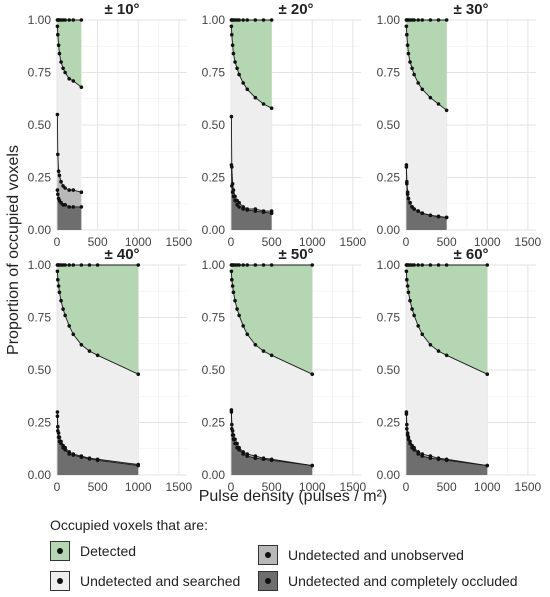  I want to click on legend-label-undetected-unobserved: Undetected and unobserved, so click(376, 555).